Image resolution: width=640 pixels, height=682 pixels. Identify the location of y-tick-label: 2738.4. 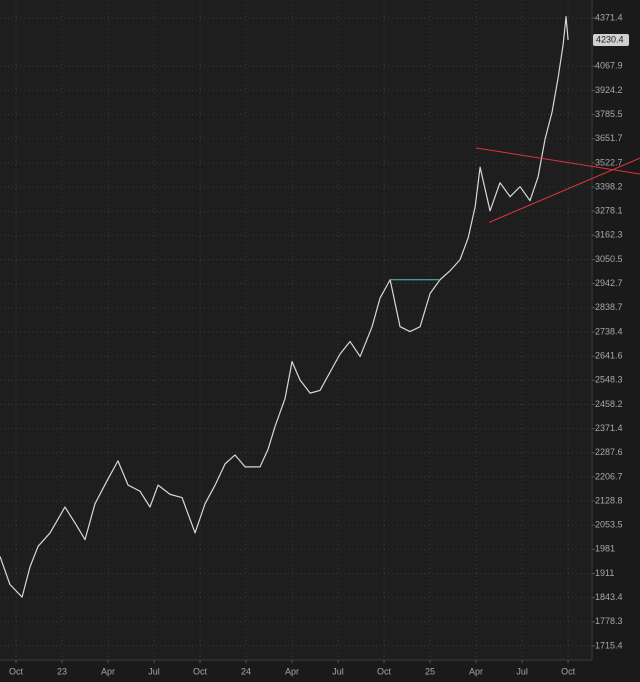
(609, 331).